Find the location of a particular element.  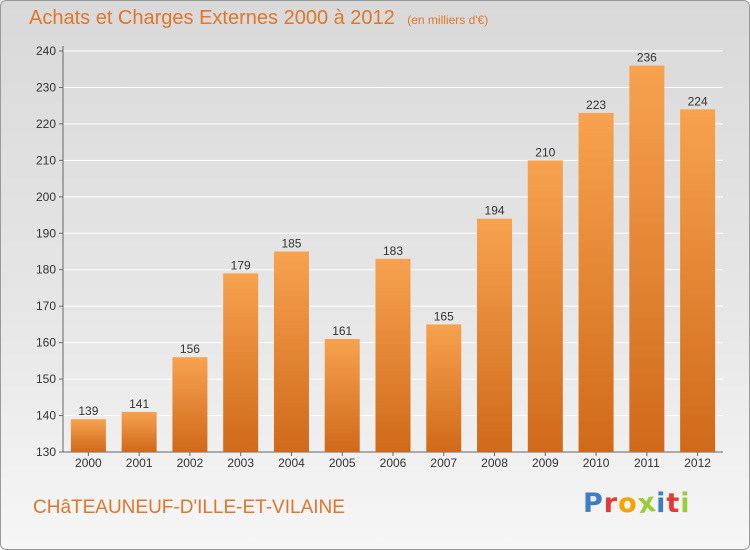

logo-letter: P is located at coordinates (593, 503).